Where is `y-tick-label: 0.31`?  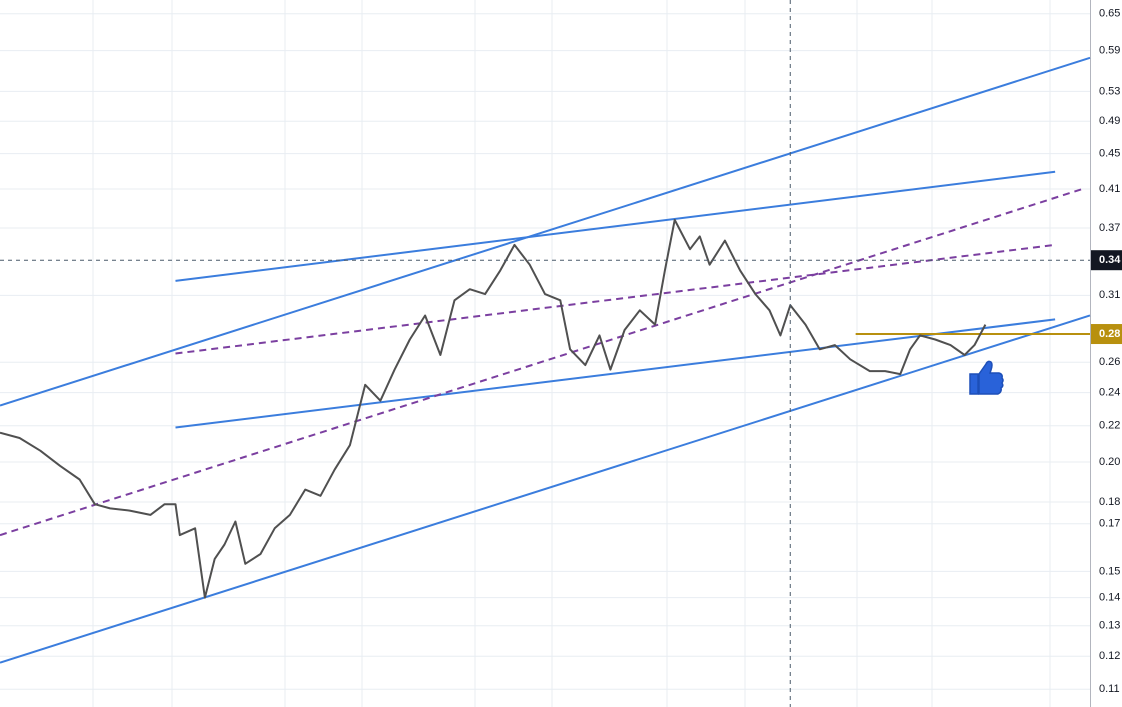
y-tick-label: 0.31 is located at coordinates (1109, 295).